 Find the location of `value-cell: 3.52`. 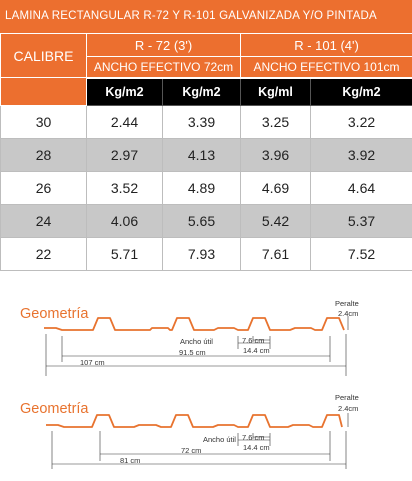

value-cell: 3.52 is located at coordinates (124, 188).